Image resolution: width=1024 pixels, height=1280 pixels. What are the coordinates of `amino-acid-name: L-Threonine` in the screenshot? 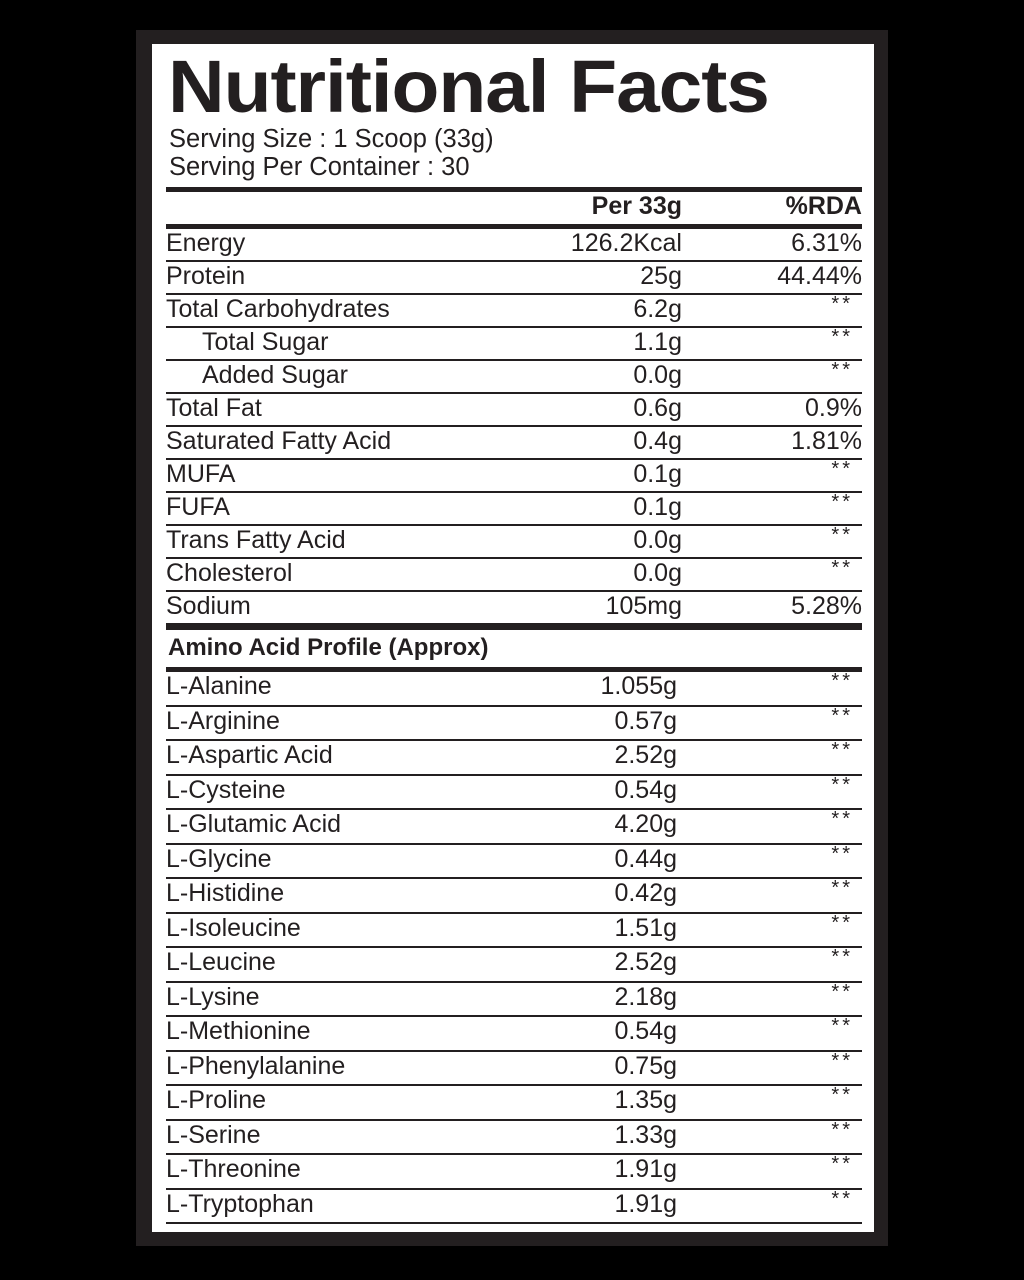 It's located at (233, 1169).